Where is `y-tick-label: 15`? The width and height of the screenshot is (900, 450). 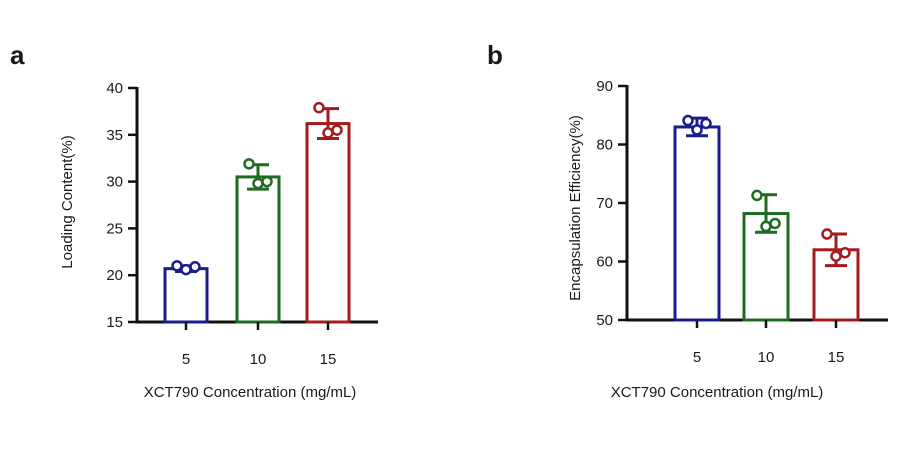 y-tick-label: 15 is located at coordinates (114, 322).